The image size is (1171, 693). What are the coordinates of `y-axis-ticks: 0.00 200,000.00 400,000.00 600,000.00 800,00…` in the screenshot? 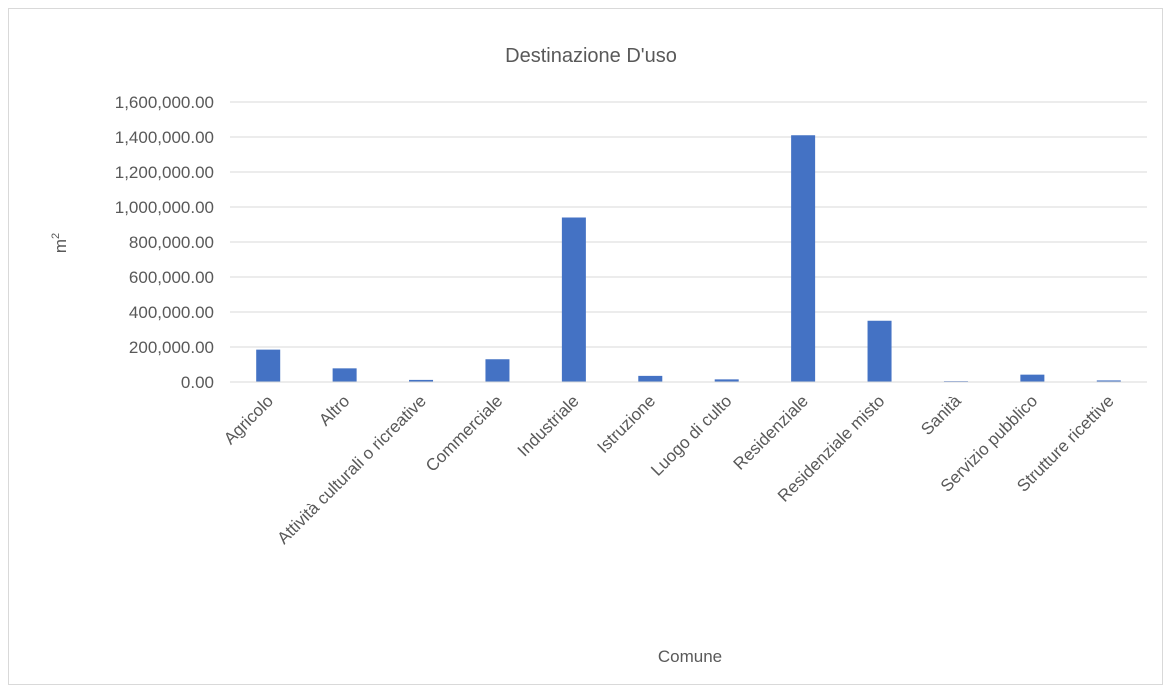 It's located at (164, 242).